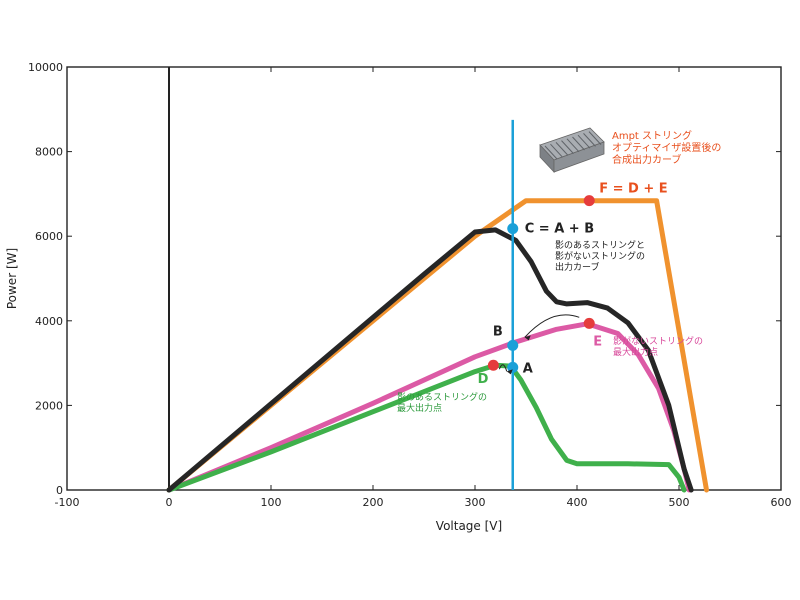 This screenshot has width=800, height=600. What do you see at coordinates (271, 502) in the screenshot?
I see `x-tick-label: 100` at bounding box center [271, 502].